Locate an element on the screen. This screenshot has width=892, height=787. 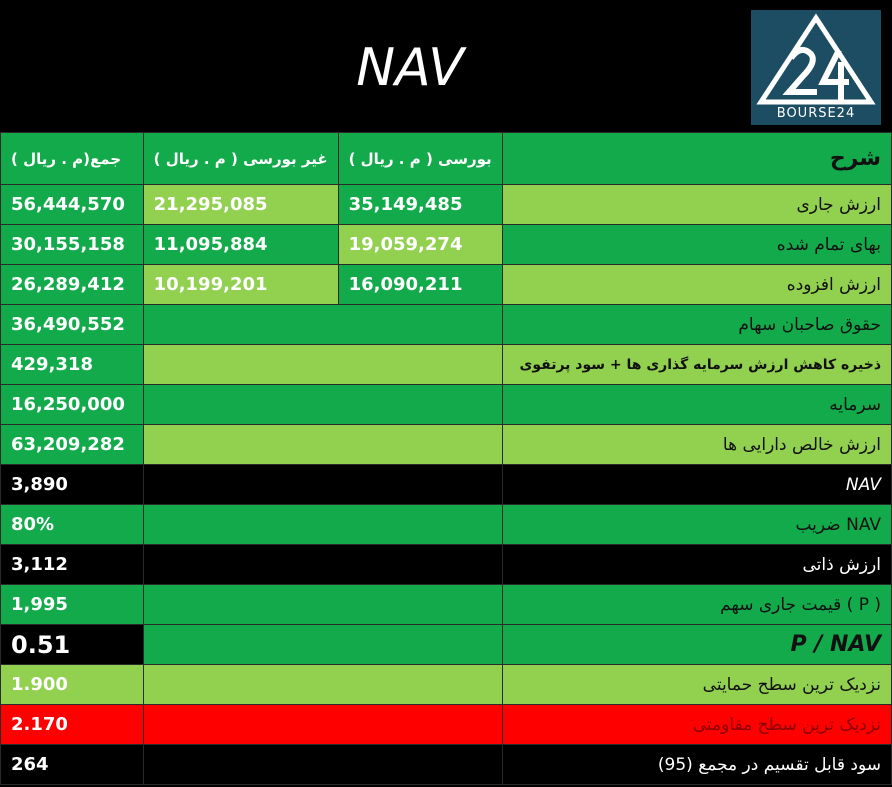
table-row: 80% NAV ضریب is located at coordinates (446, 524).